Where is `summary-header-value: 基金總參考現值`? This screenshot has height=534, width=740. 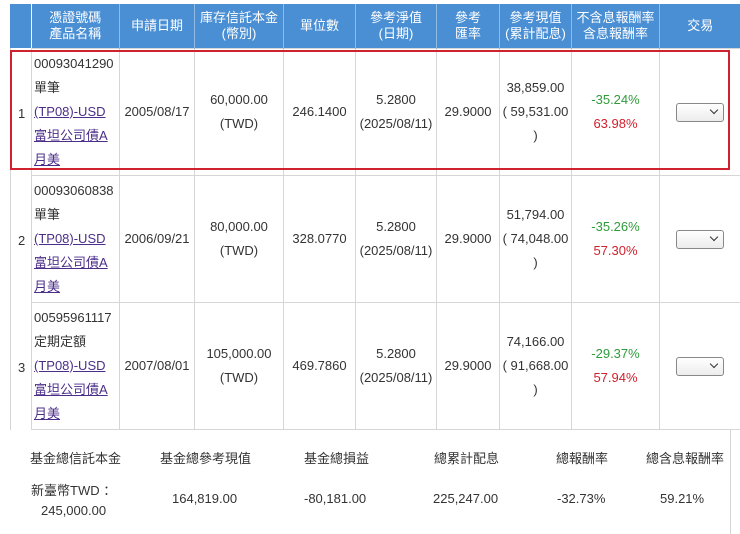 summary-header-value: 基金總參考現值 is located at coordinates (206, 458).